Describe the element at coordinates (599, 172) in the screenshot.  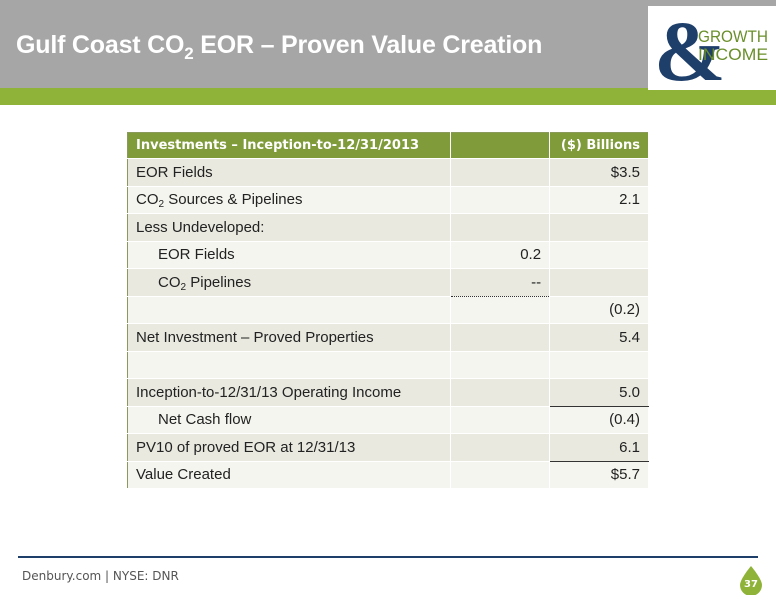
I see `row-value: $3.5` at that location.